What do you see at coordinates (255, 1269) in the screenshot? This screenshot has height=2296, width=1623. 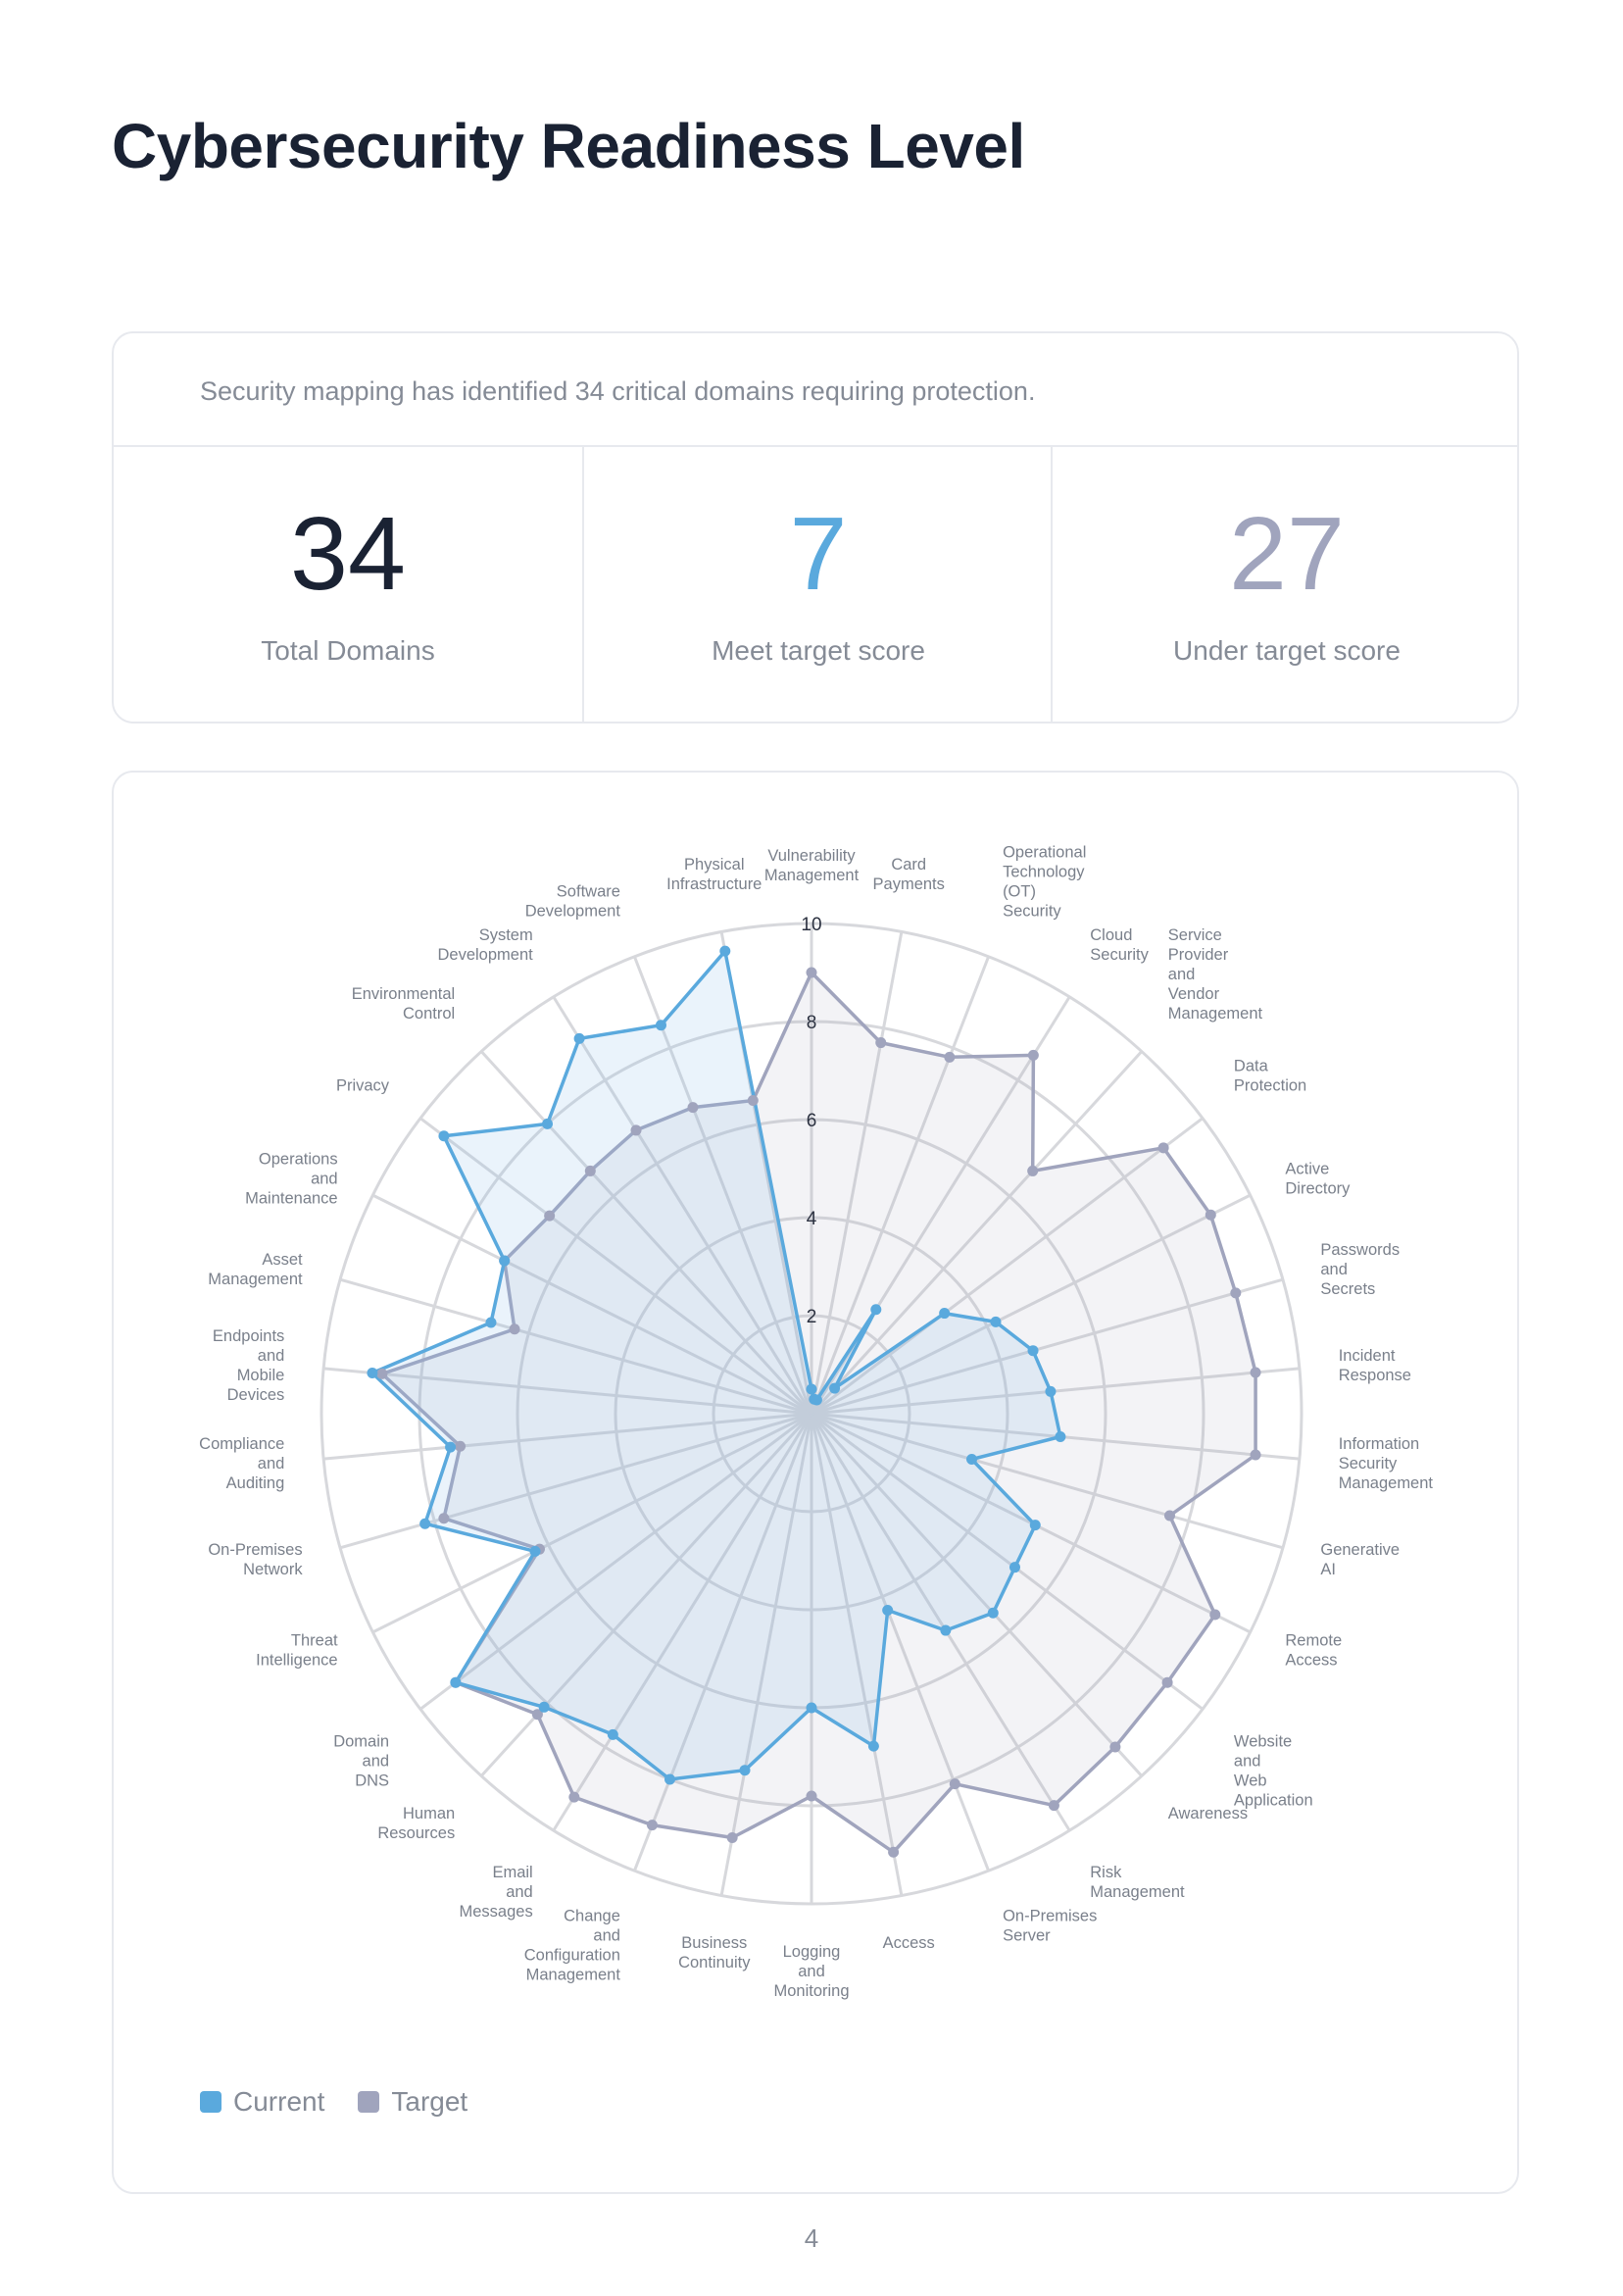 I see `axis-label: Asset Management` at bounding box center [255, 1269].